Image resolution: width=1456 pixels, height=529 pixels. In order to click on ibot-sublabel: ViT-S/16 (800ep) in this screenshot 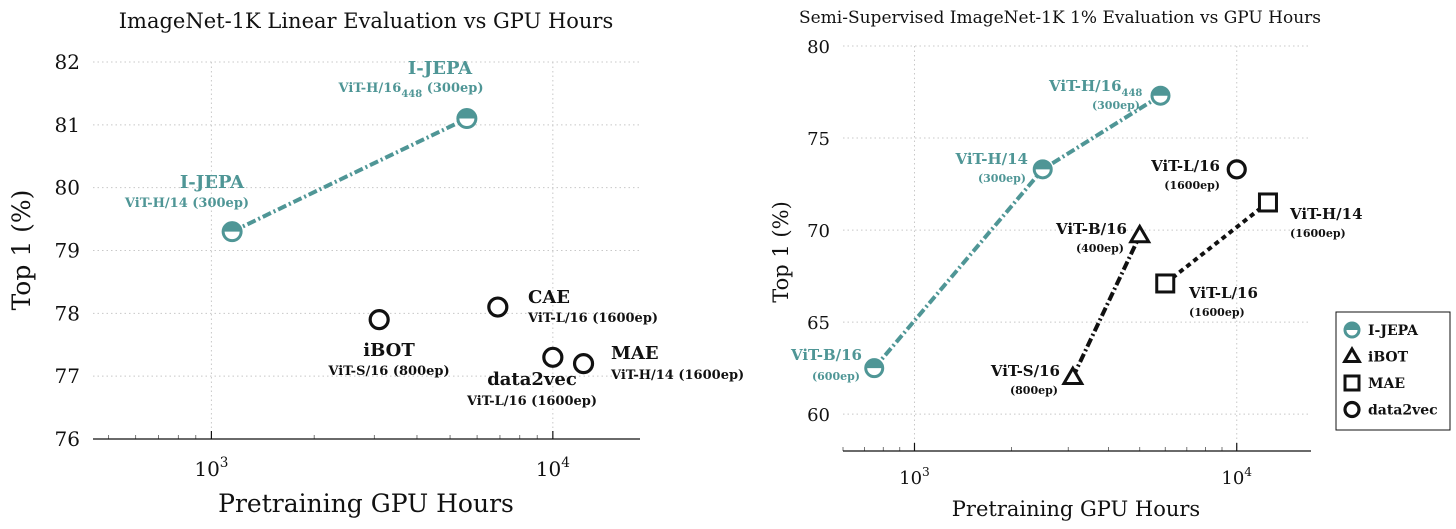, I will do `click(388, 371)`.